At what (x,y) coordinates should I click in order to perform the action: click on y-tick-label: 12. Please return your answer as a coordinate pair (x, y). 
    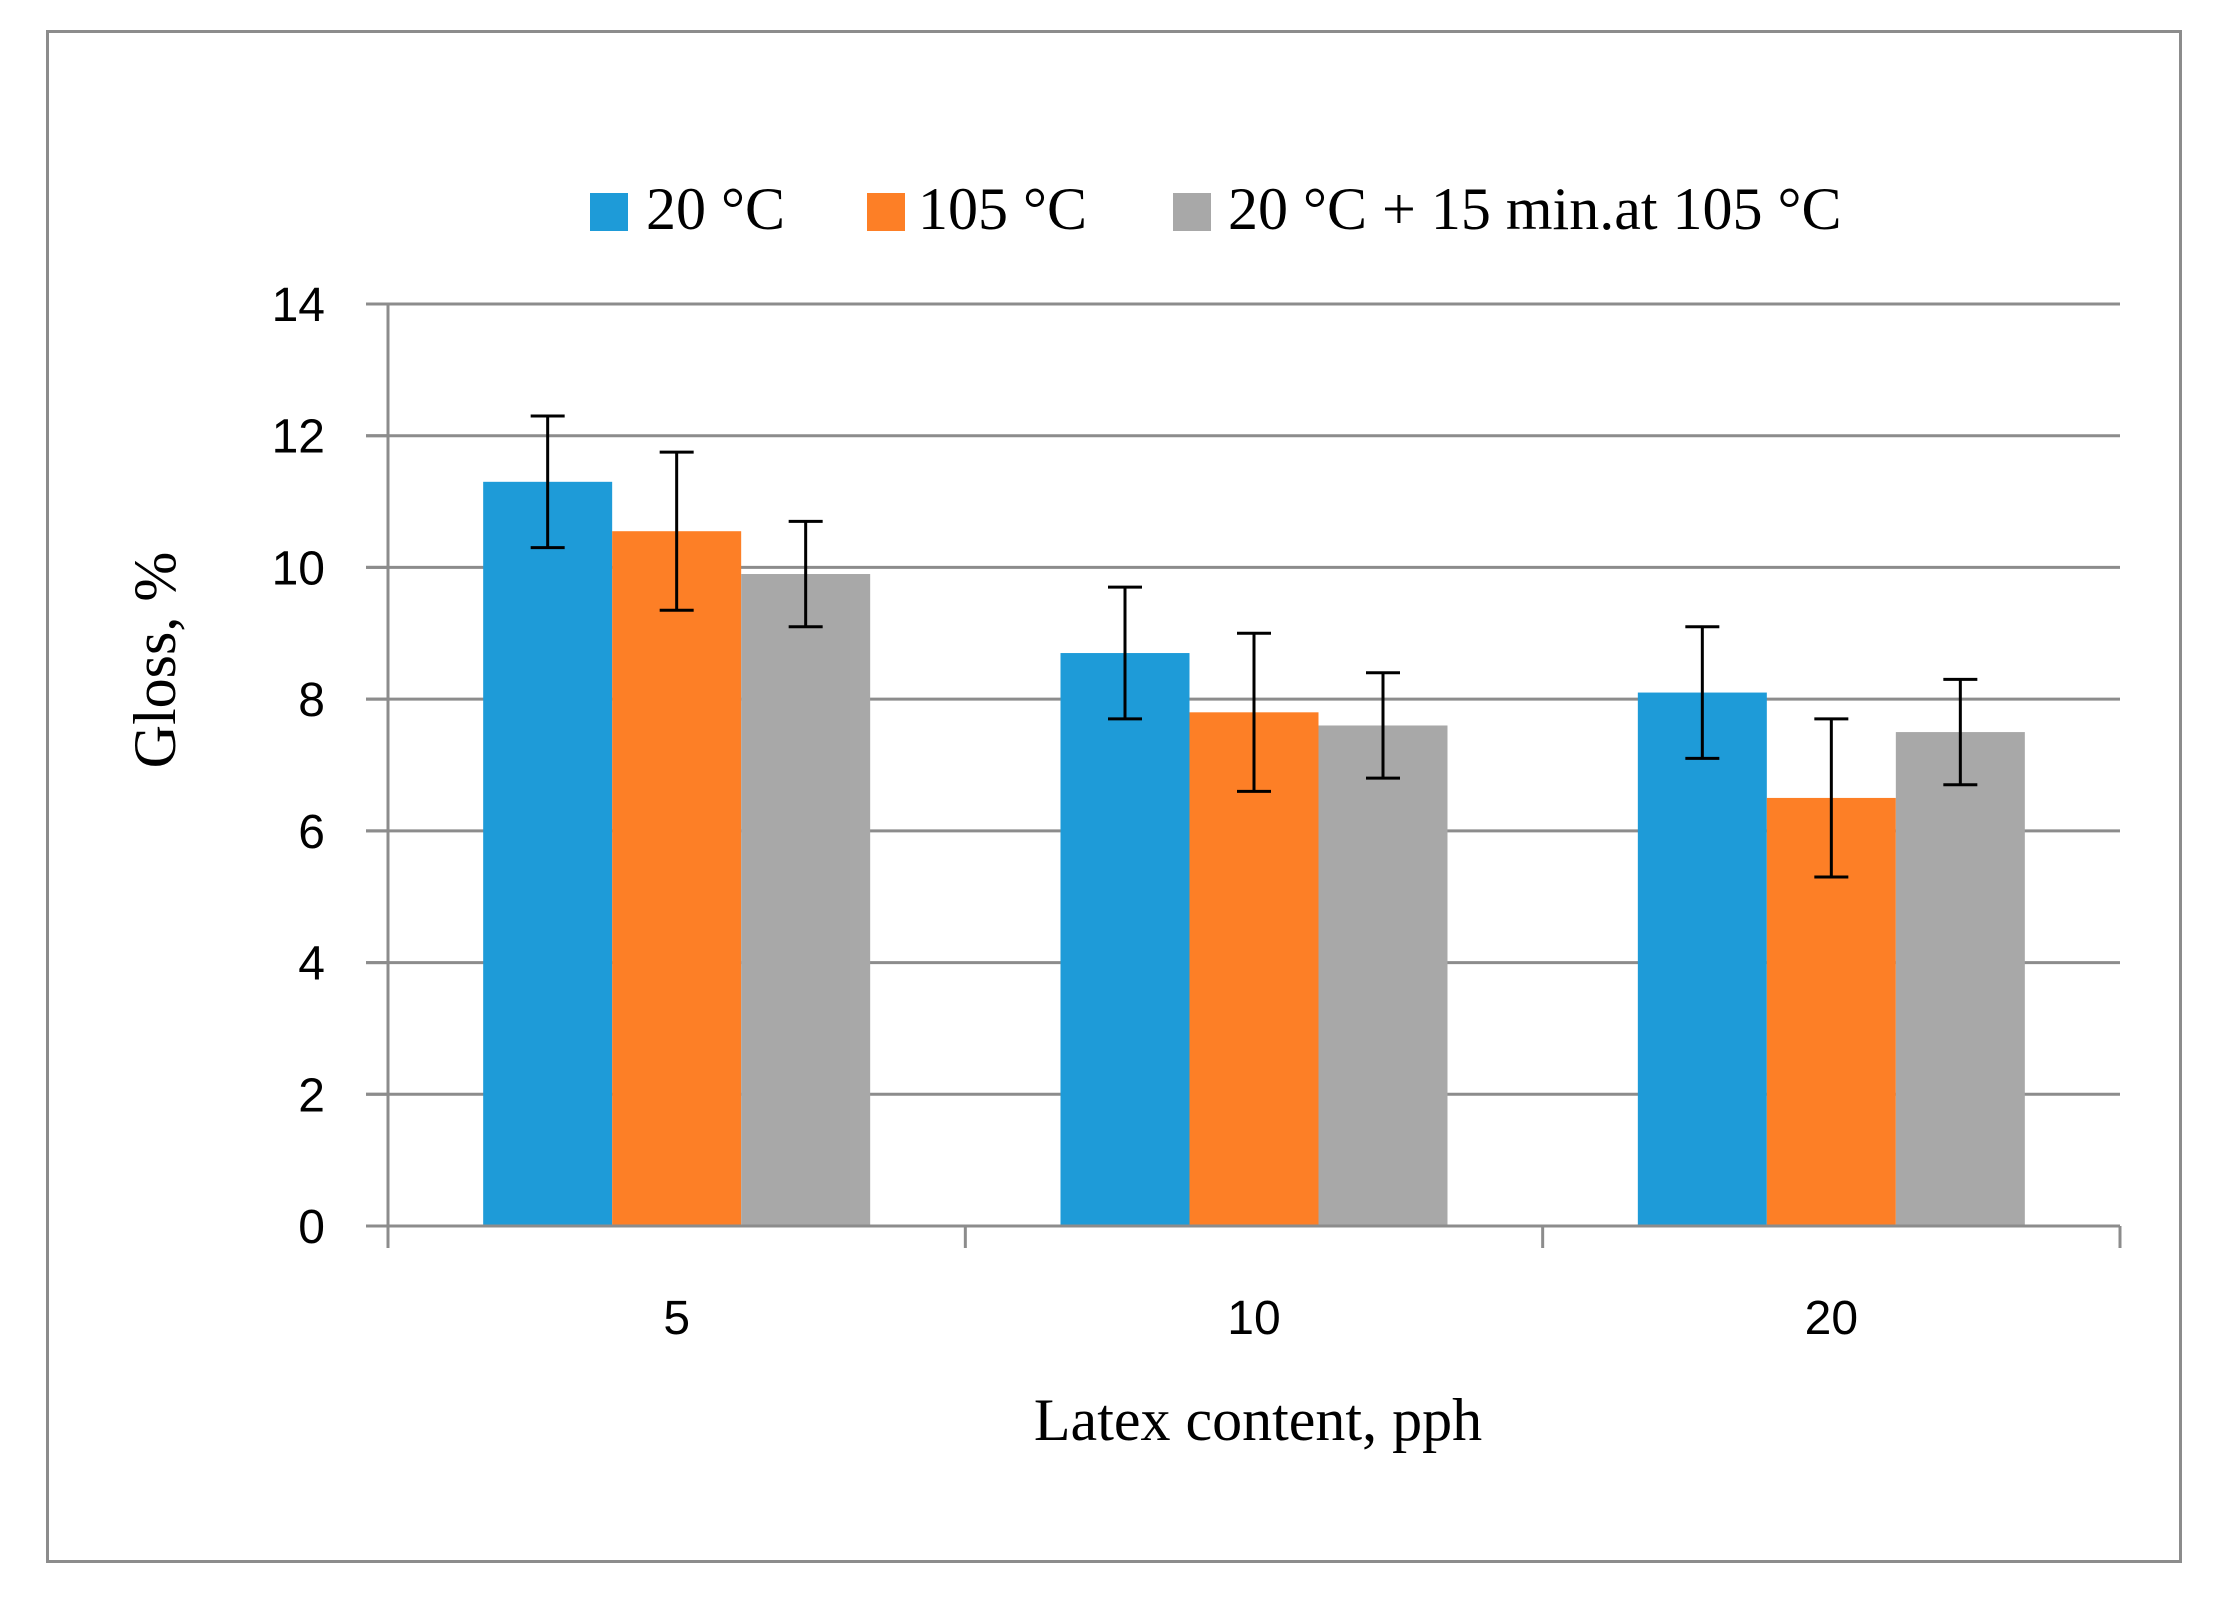
    Looking at the image, I should click on (298, 437).